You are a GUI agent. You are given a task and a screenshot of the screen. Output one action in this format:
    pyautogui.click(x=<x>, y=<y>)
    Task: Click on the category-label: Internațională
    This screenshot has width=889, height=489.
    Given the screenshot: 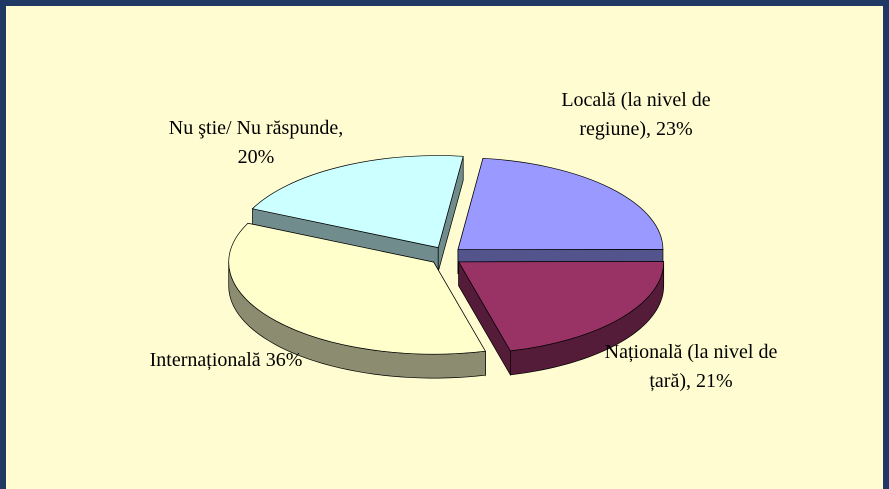 What is the action you would take?
    pyautogui.click(x=205, y=360)
    